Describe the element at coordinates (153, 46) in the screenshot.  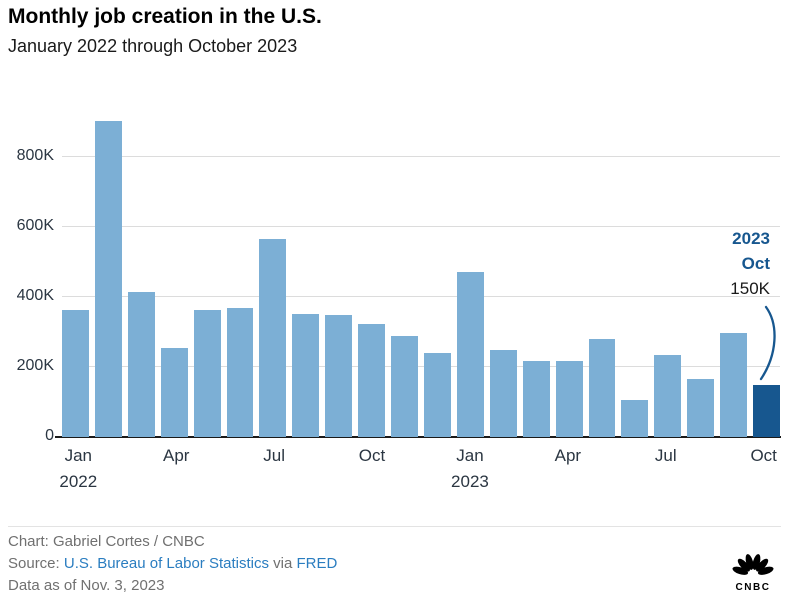
I see `chart-subtitle: January 2022 through October 2023` at that location.